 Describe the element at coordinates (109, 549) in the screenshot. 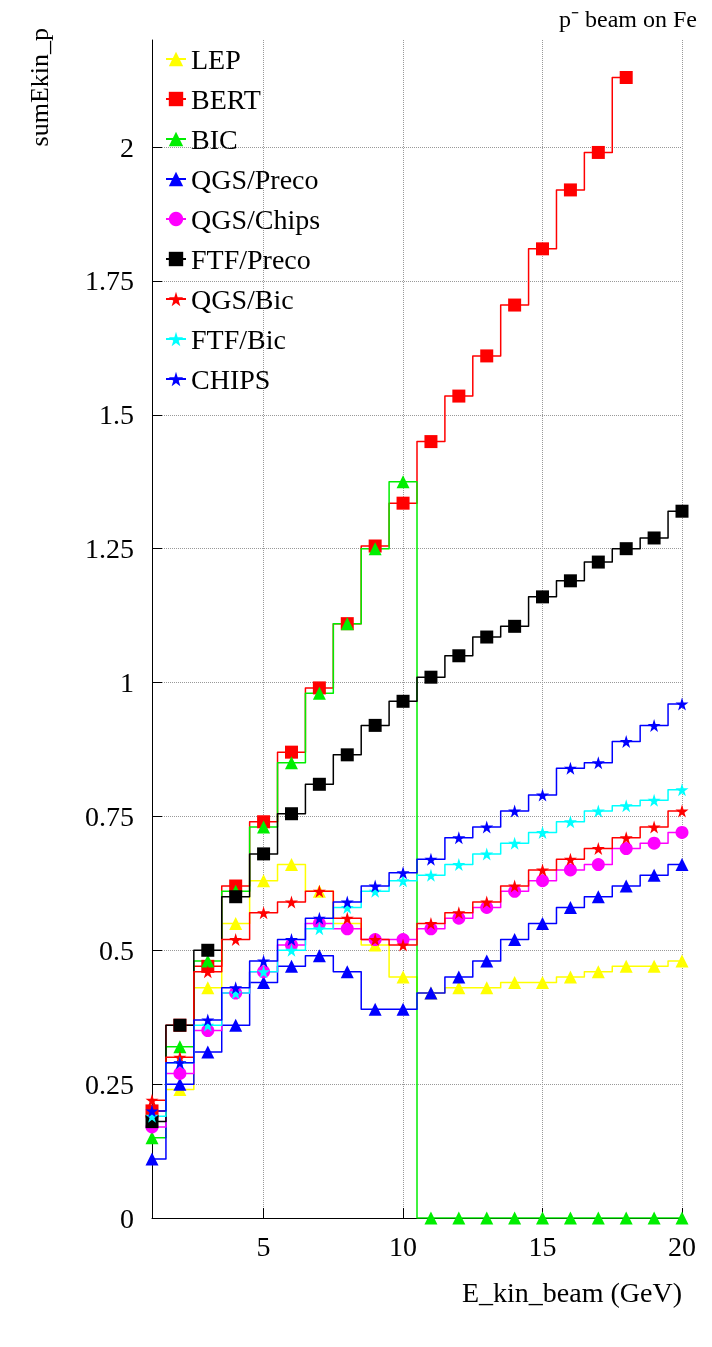

I see `y-tick-label: 1.25` at that location.